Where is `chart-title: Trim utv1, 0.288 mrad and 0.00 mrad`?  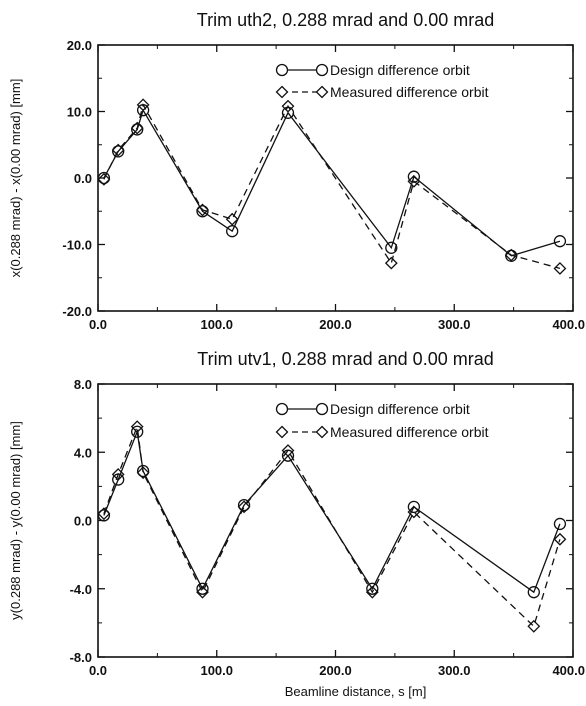 chart-title: Trim utv1, 0.288 mrad and 0.00 mrad is located at coordinates (345, 359).